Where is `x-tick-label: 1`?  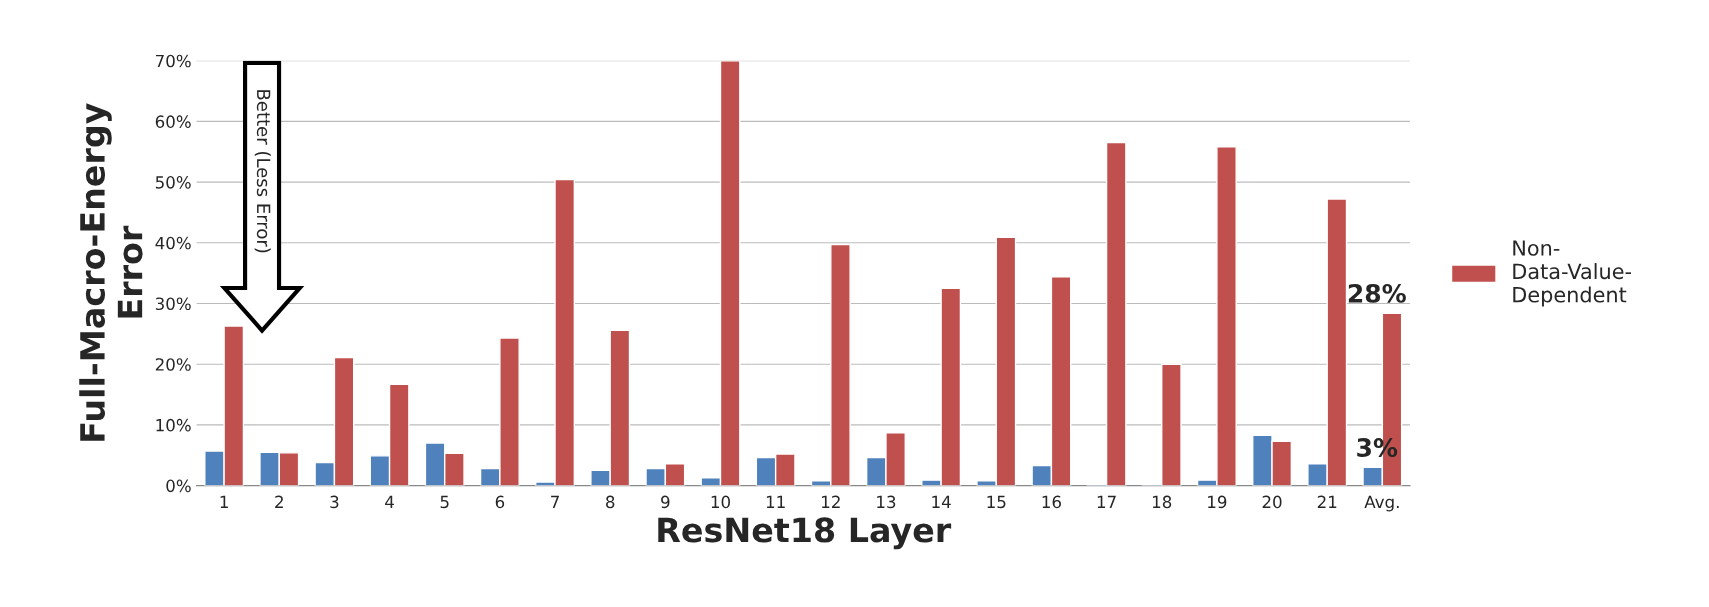
x-tick-label: 1 is located at coordinates (224, 501).